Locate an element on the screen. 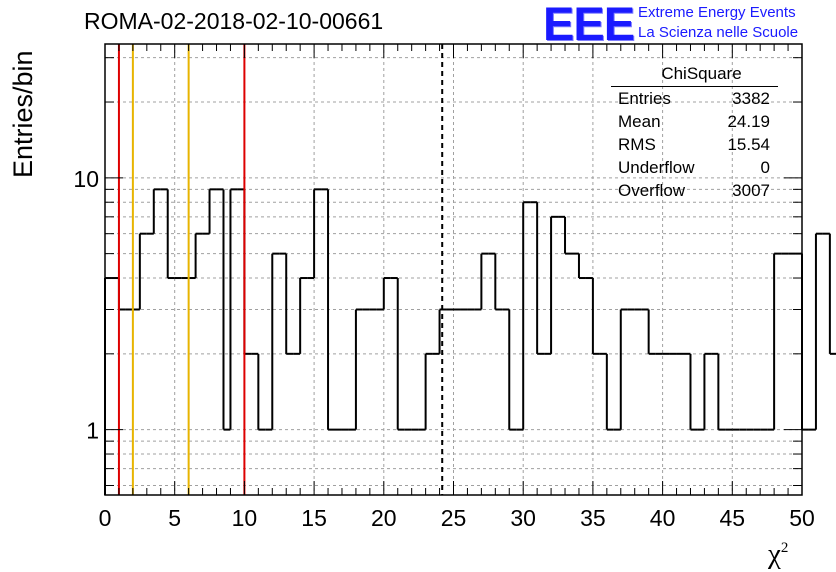 Image resolution: width=836 pixels, height=572 pixels. x-tick-label: 20 is located at coordinates (384, 518).